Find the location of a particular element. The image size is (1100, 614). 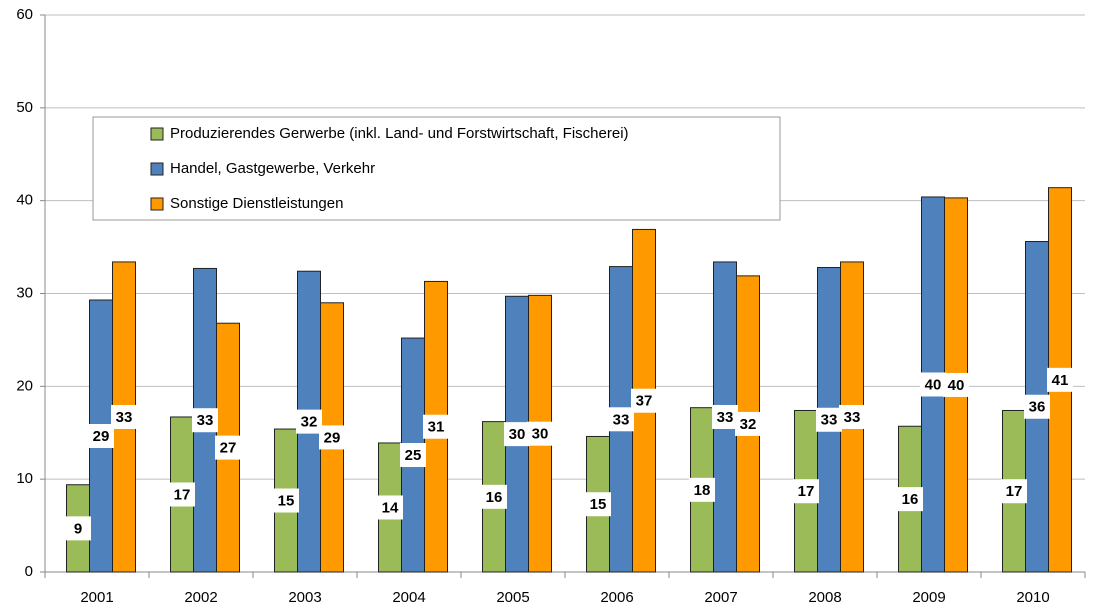

data-label: 37 is located at coordinates (644, 401).